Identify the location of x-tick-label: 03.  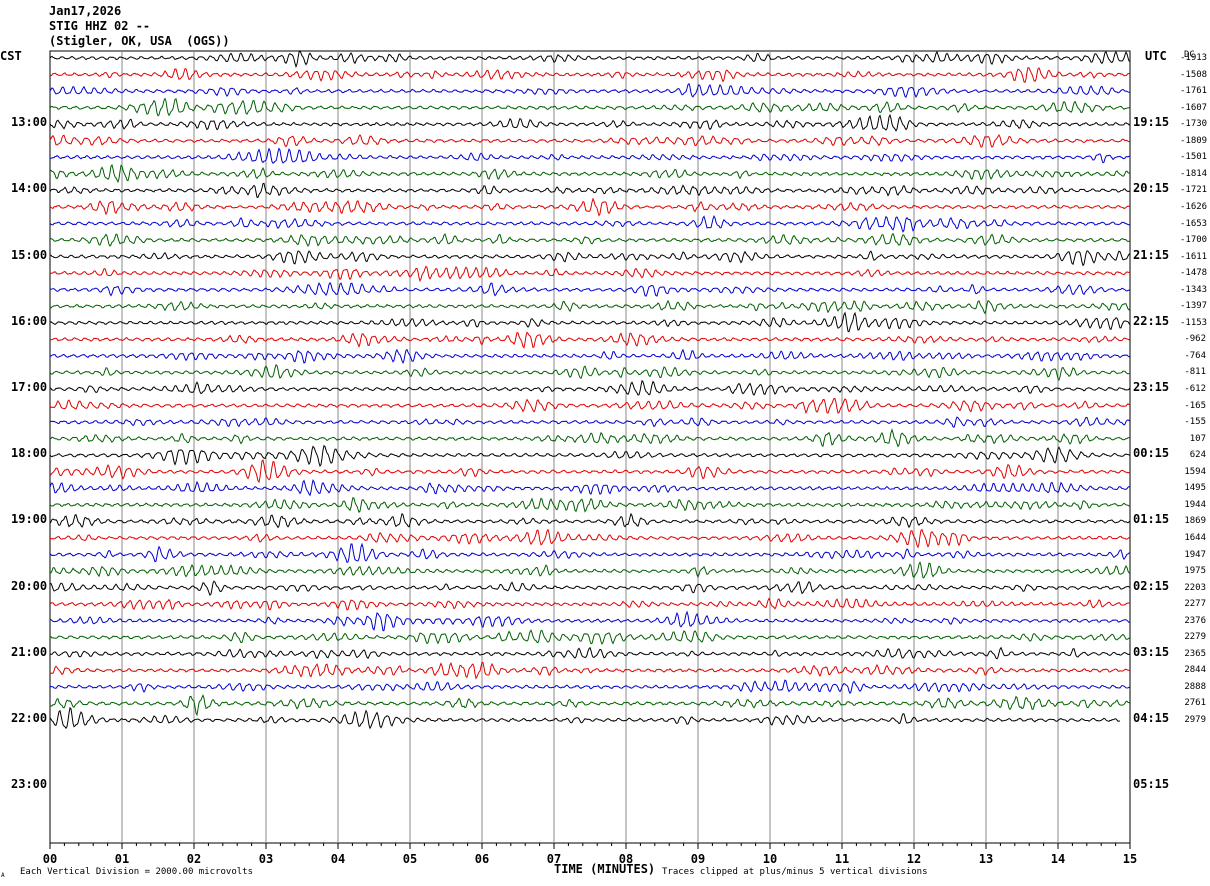
(266, 859).